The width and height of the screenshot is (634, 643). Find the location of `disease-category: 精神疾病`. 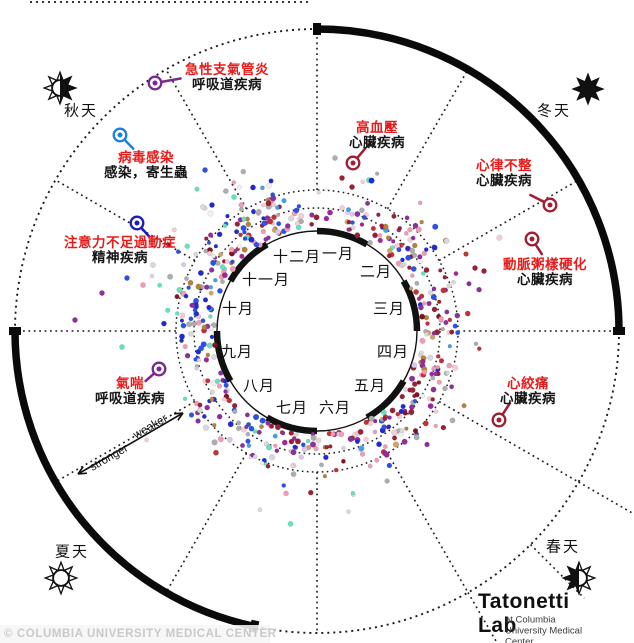

disease-category: 精神疾病 is located at coordinates (120, 257).